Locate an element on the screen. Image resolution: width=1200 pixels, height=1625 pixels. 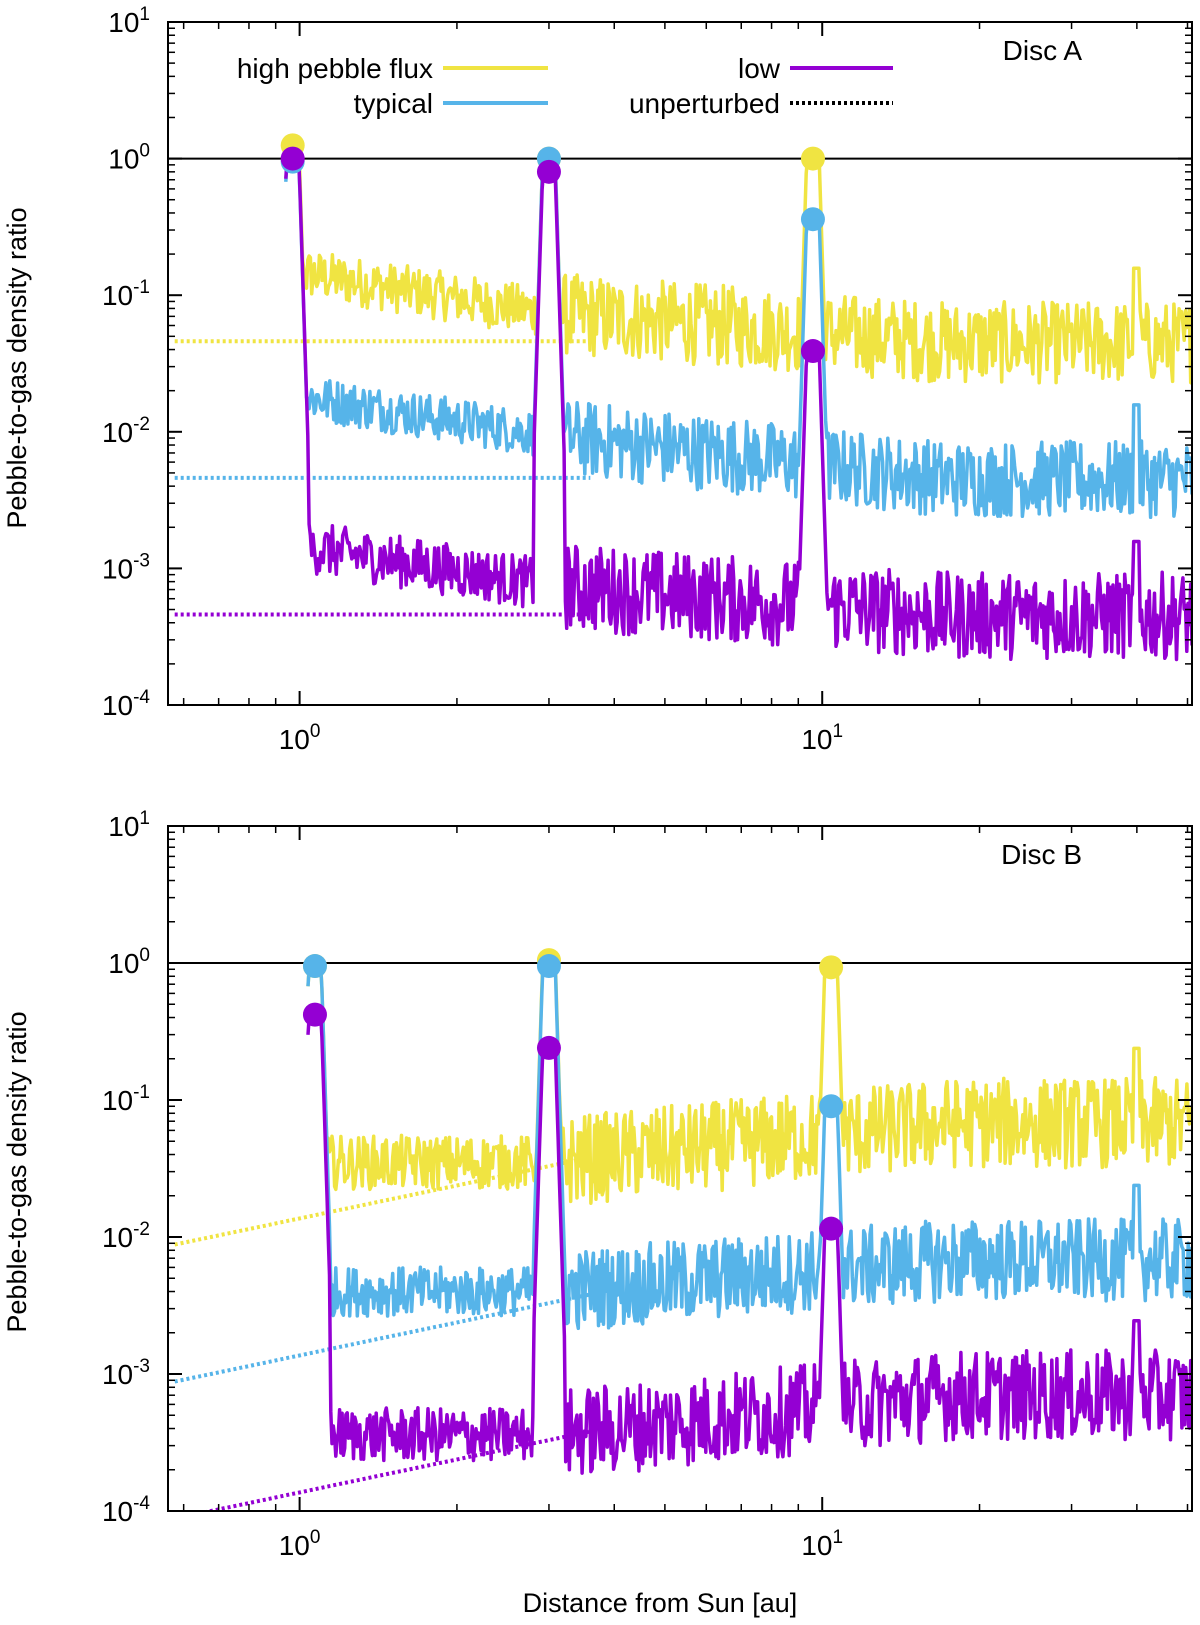
x-axis-label: Distance from Sun [au] is located at coordinates (660, 1603).